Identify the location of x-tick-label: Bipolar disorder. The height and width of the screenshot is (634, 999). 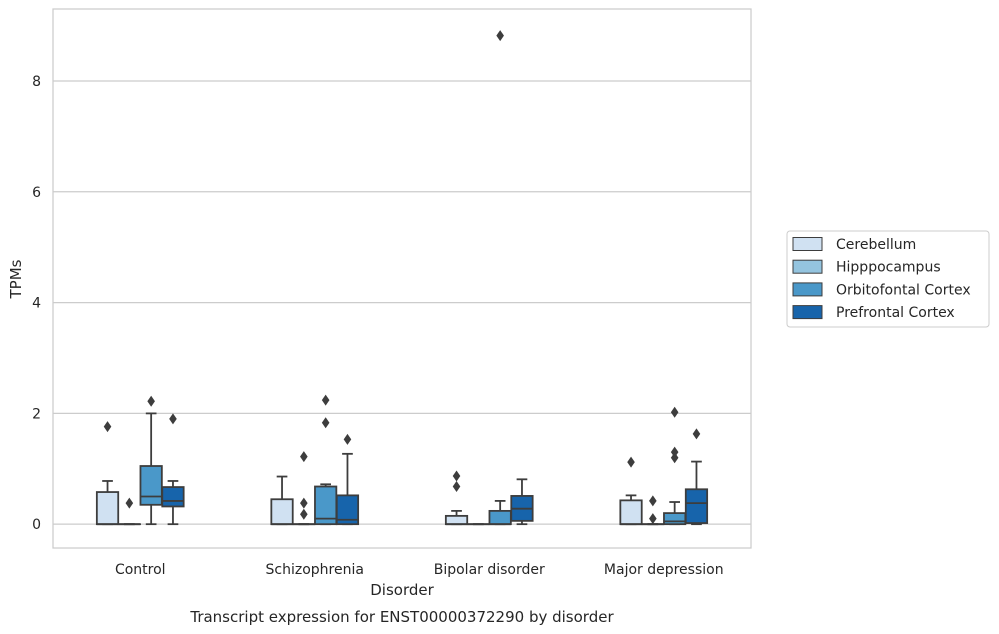
(489, 570).